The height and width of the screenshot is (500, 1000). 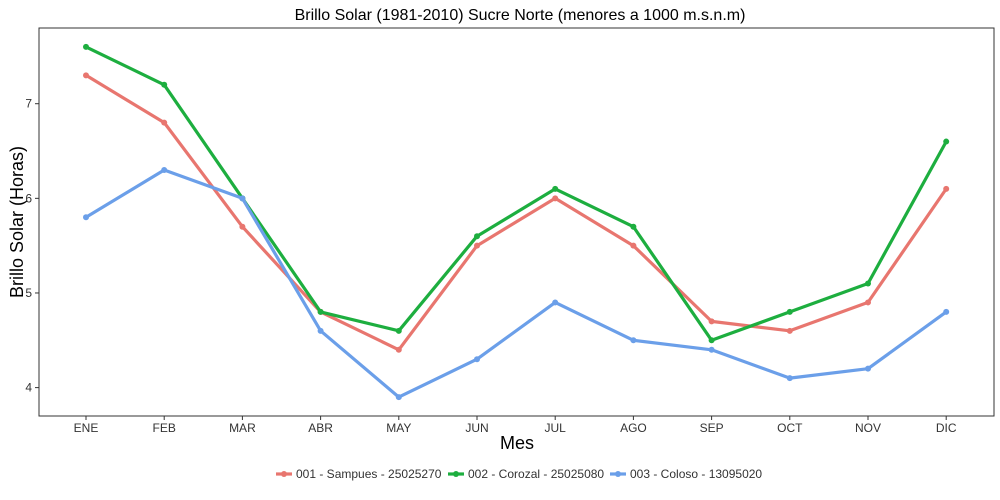 What do you see at coordinates (369, 474) in the screenshot?
I see `legend-label: 001 - Sampues - 25025270` at bounding box center [369, 474].